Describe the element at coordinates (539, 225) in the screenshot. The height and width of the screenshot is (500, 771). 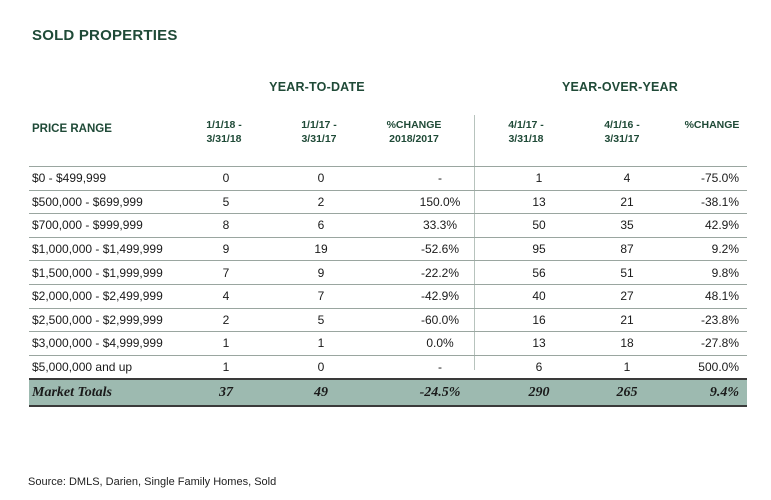
I see `cell-yoy-2018: 50` at that location.